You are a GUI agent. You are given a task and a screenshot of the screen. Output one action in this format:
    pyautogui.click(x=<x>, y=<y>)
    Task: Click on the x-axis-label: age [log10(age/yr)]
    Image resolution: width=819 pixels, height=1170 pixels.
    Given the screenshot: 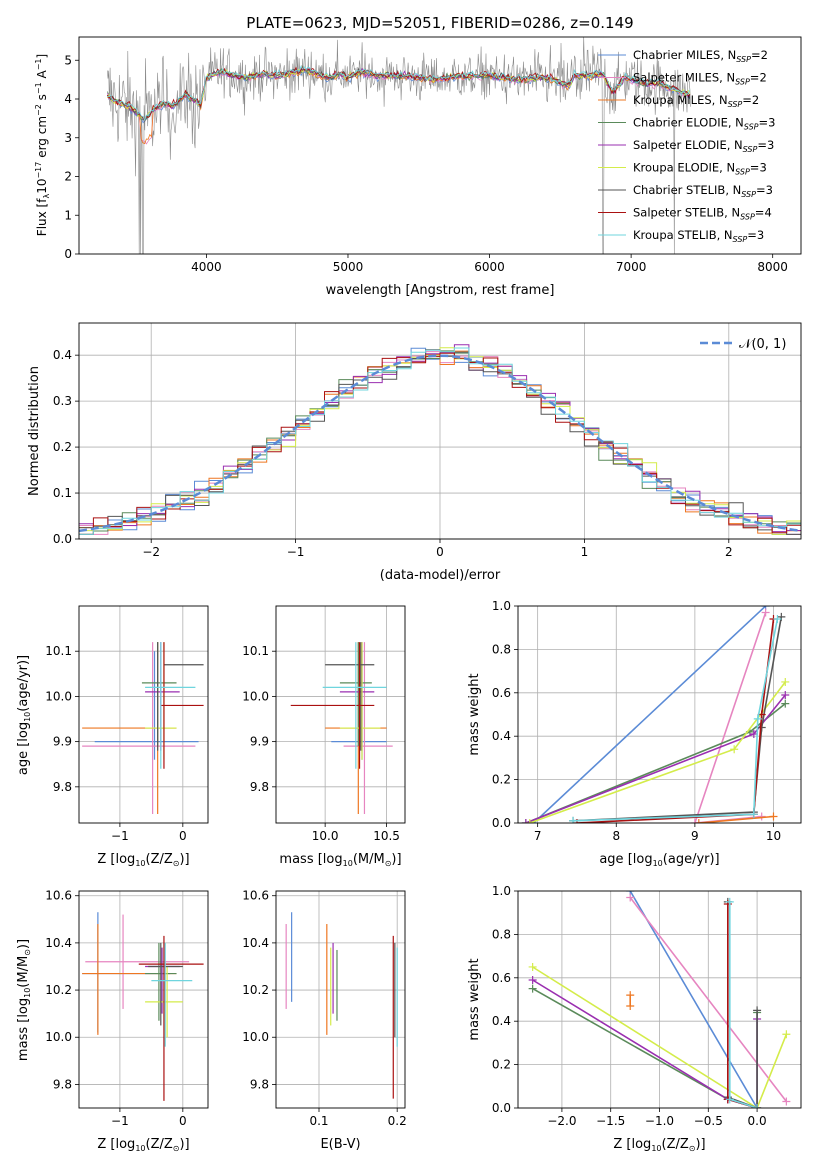 What is the action you would take?
    pyautogui.click(x=659, y=860)
    